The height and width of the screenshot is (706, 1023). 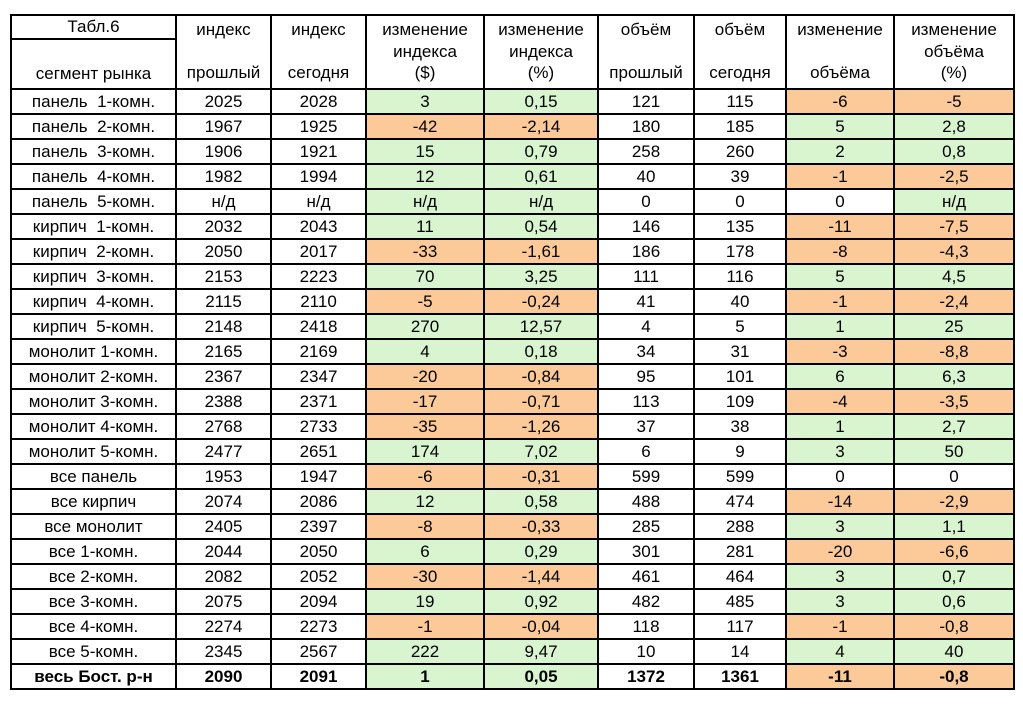 I want to click on cell-volume-prev: 1372, so click(x=646, y=676).